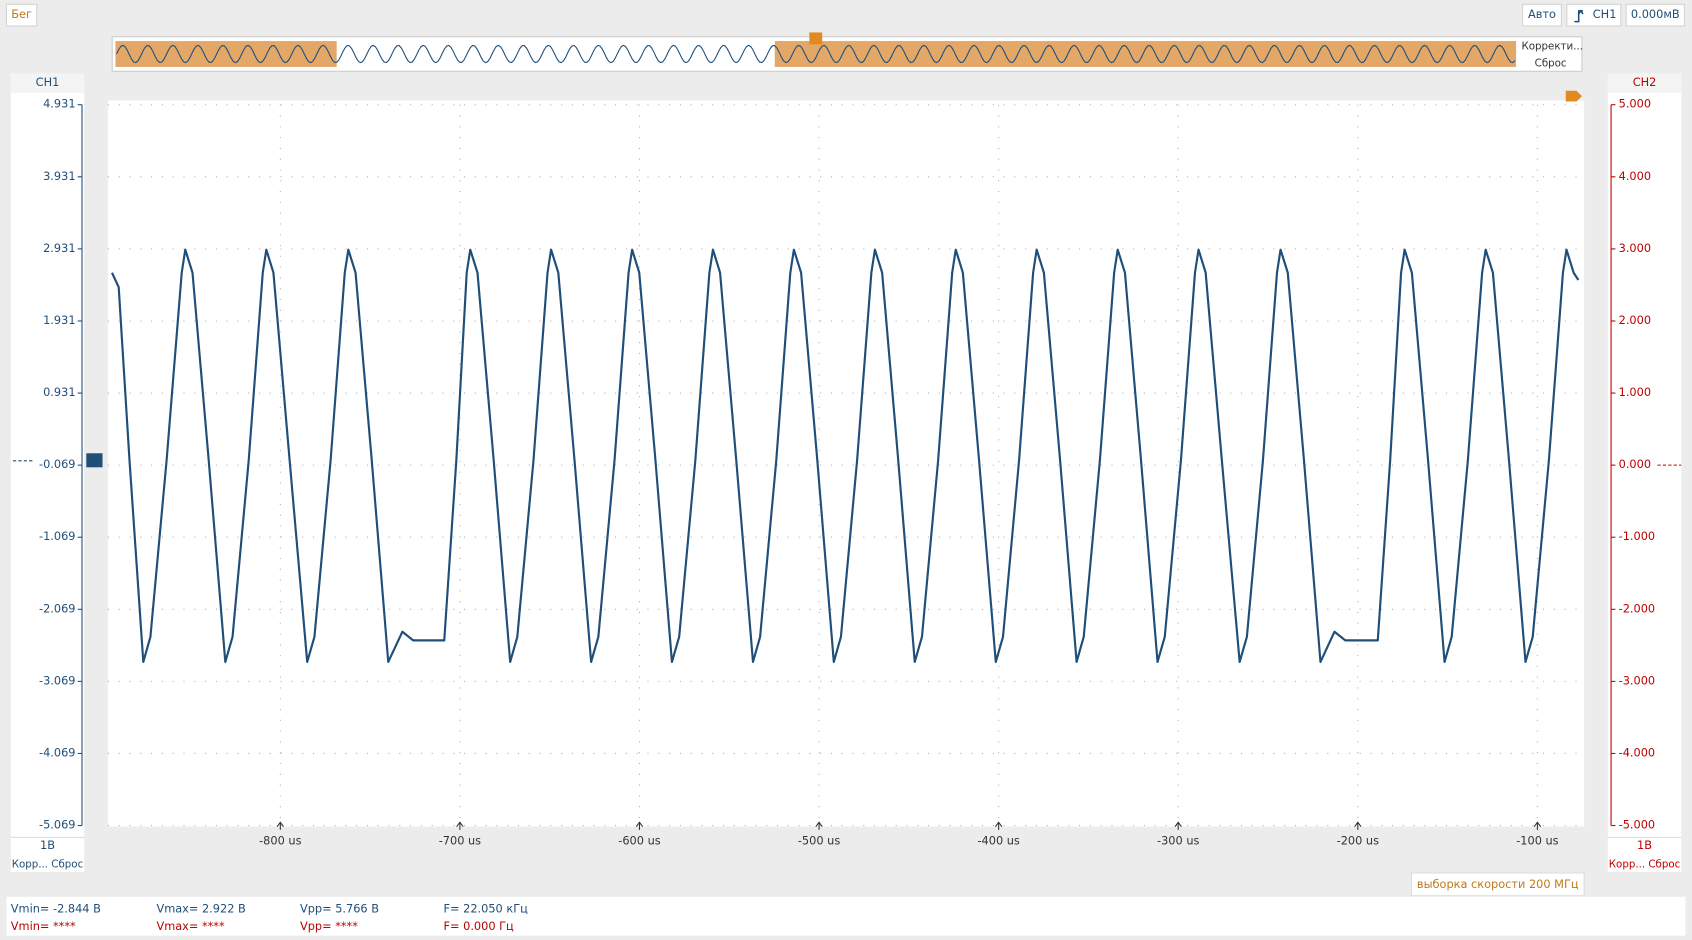 This screenshot has height=940, width=1692. I want to click on trigger-mode: Авто, so click(1542, 14).